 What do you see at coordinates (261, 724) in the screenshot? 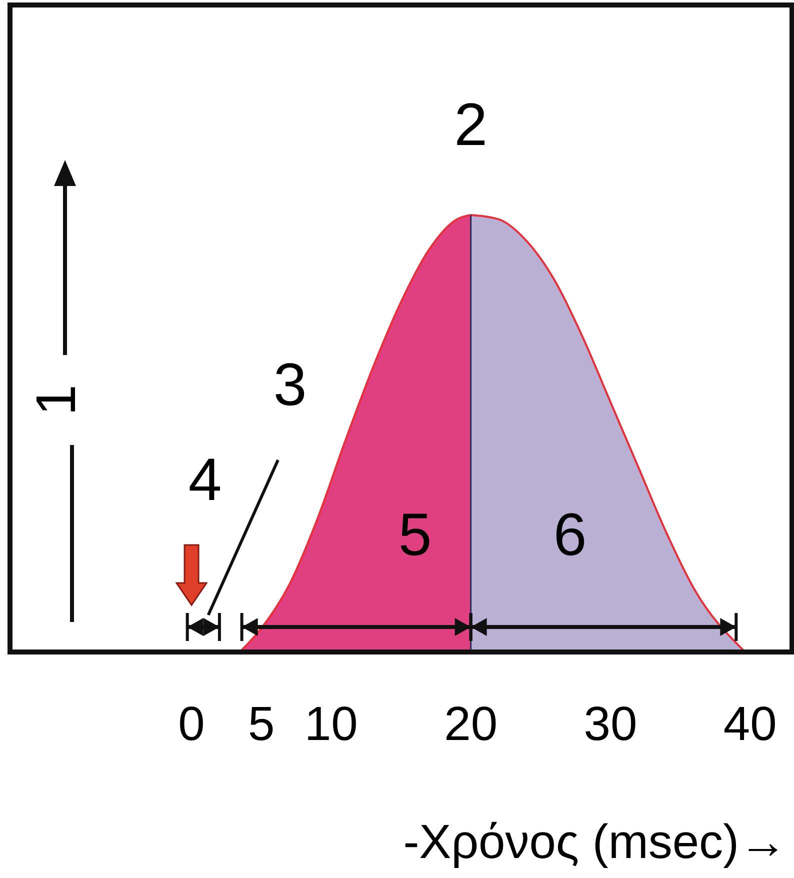
I see `x-tick-label: 5` at bounding box center [261, 724].